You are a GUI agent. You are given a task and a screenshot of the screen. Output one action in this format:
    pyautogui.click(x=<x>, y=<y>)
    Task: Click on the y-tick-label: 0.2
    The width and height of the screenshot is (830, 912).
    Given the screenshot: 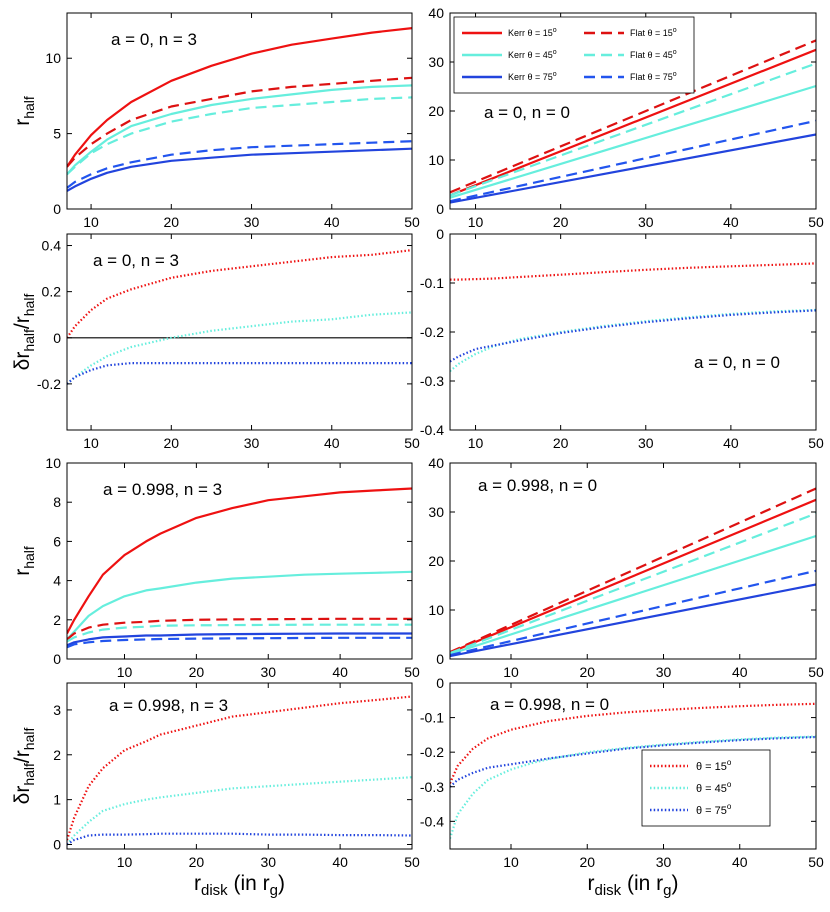 What is the action you would take?
    pyautogui.click(x=52, y=292)
    